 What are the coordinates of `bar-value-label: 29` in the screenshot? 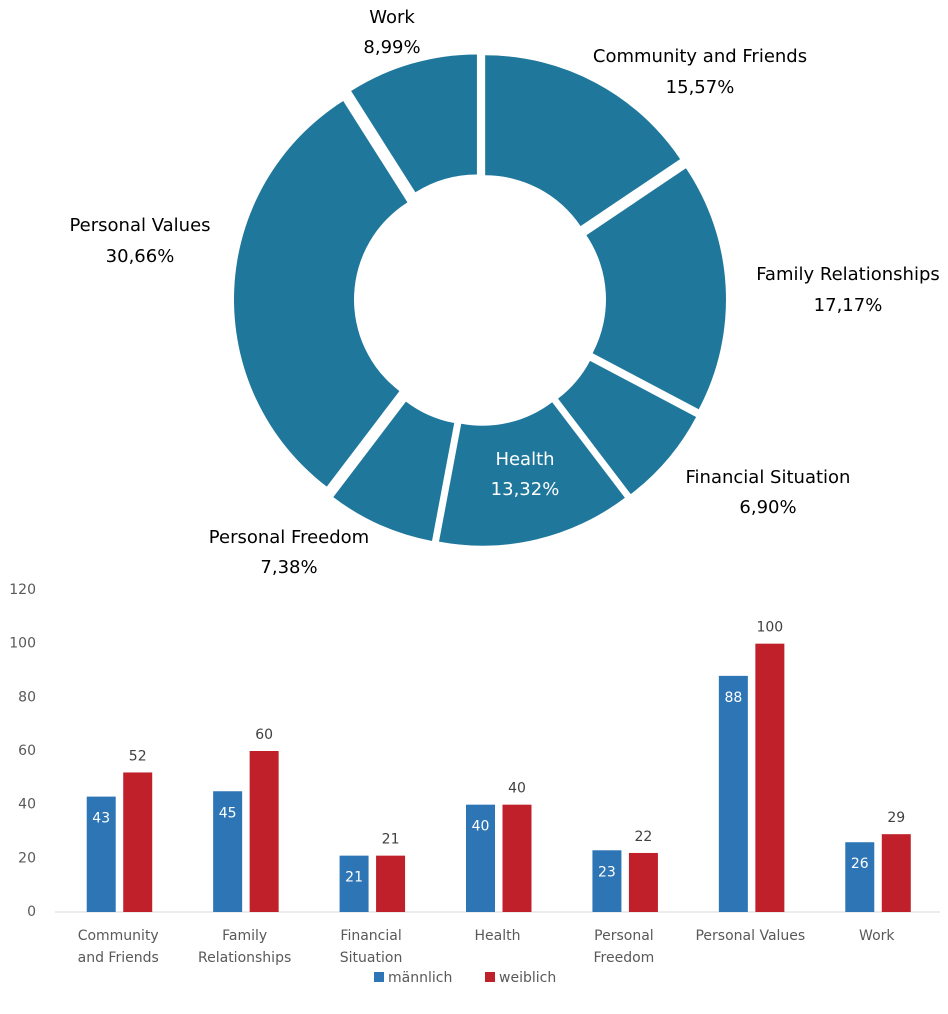 It's located at (896, 818).